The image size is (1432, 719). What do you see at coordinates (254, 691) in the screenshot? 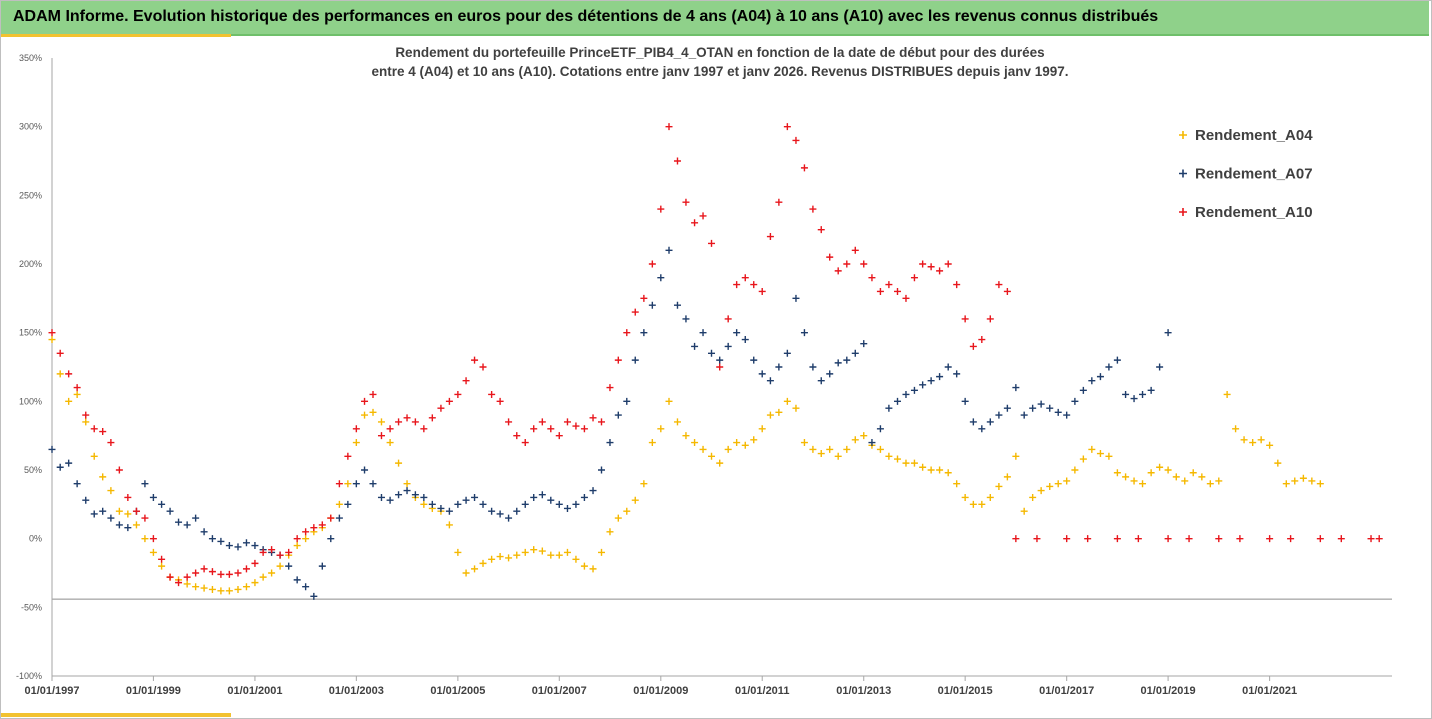
I see `x-tick-label: 01/01/2001` at bounding box center [254, 691].